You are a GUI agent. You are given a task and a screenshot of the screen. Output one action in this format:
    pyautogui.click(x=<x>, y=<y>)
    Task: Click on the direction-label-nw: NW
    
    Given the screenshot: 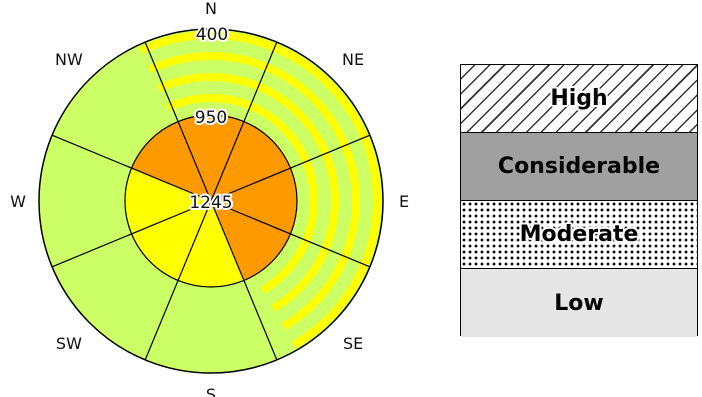 What is the action you would take?
    pyautogui.click(x=69, y=59)
    